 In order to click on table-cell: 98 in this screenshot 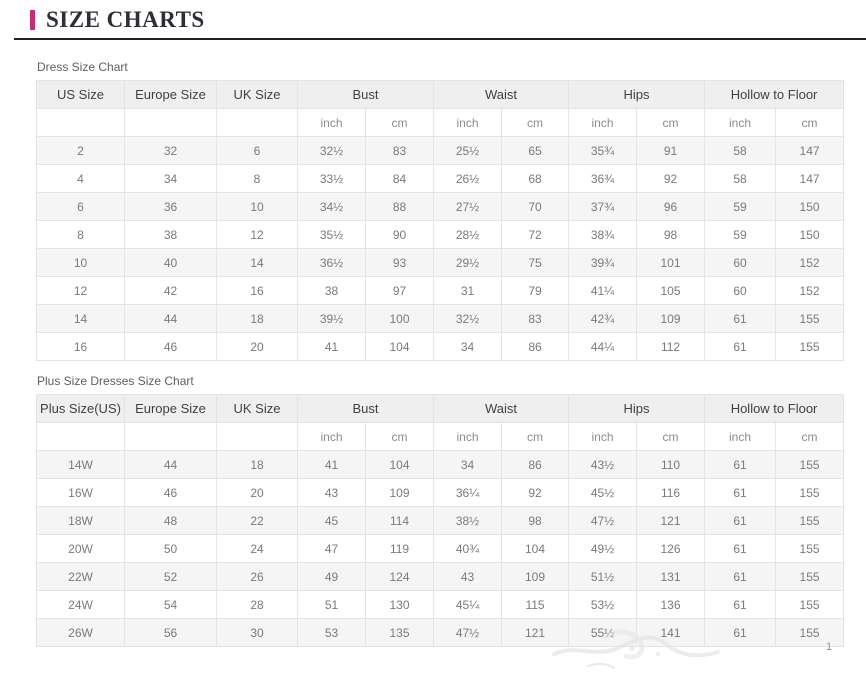, I will do `click(671, 234)`.